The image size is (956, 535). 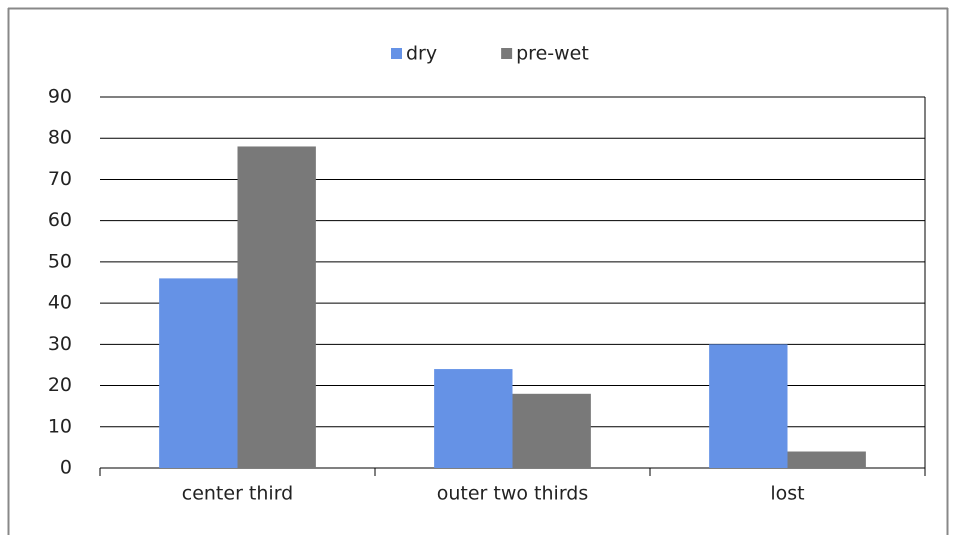 What do you see at coordinates (237, 494) in the screenshot?
I see `x-tick-label: center third` at bounding box center [237, 494].